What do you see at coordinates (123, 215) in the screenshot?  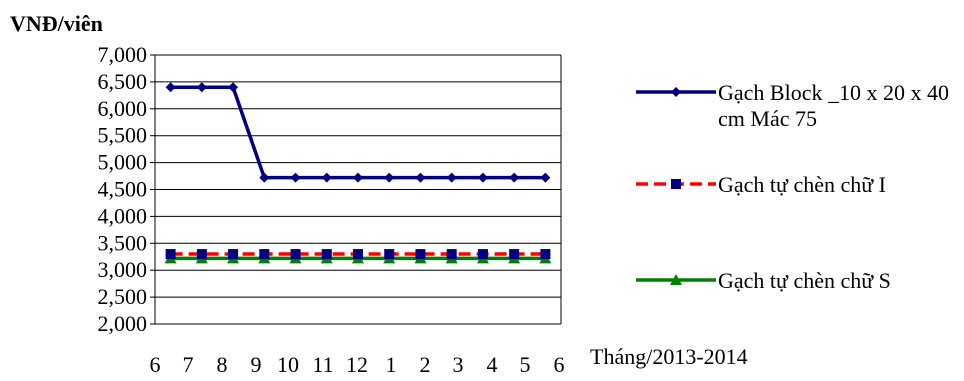 I see `y-tick-label: 4,000` at bounding box center [123, 215].